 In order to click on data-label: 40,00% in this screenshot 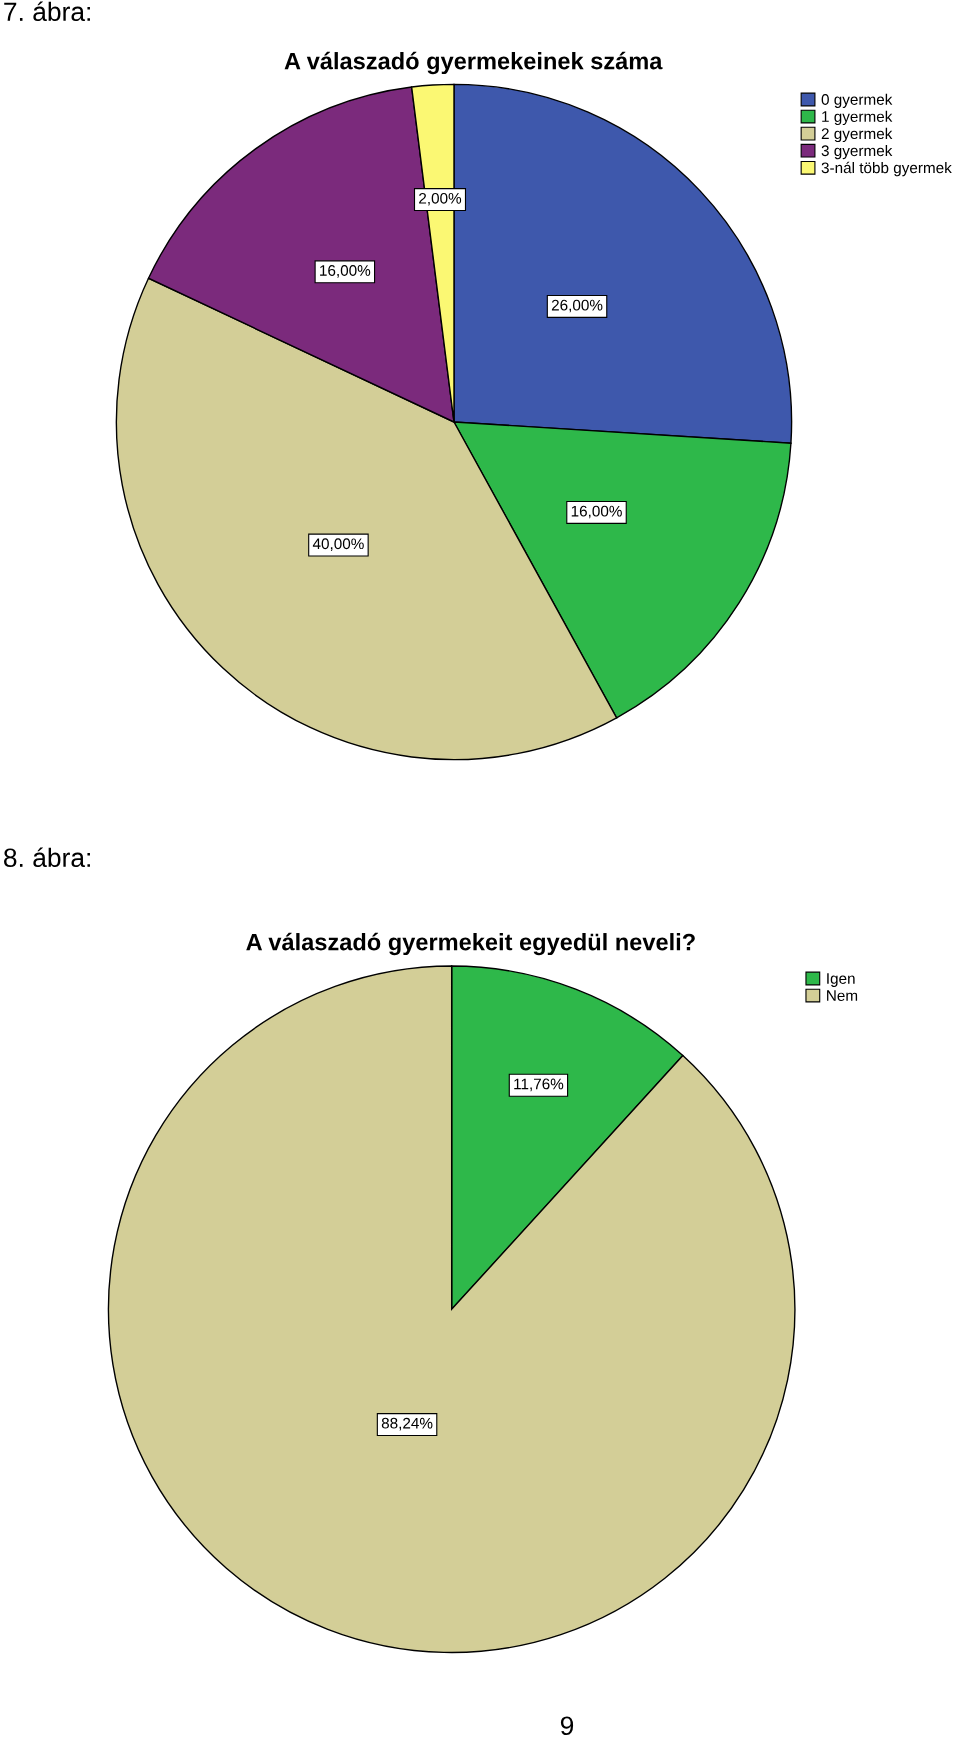, I will do `click(338, 544)`.